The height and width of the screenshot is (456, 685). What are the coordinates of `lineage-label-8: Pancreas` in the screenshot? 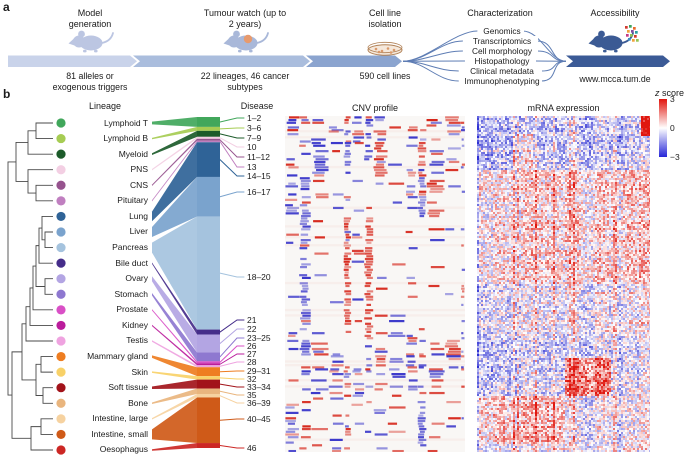 It's located at (130, 247).